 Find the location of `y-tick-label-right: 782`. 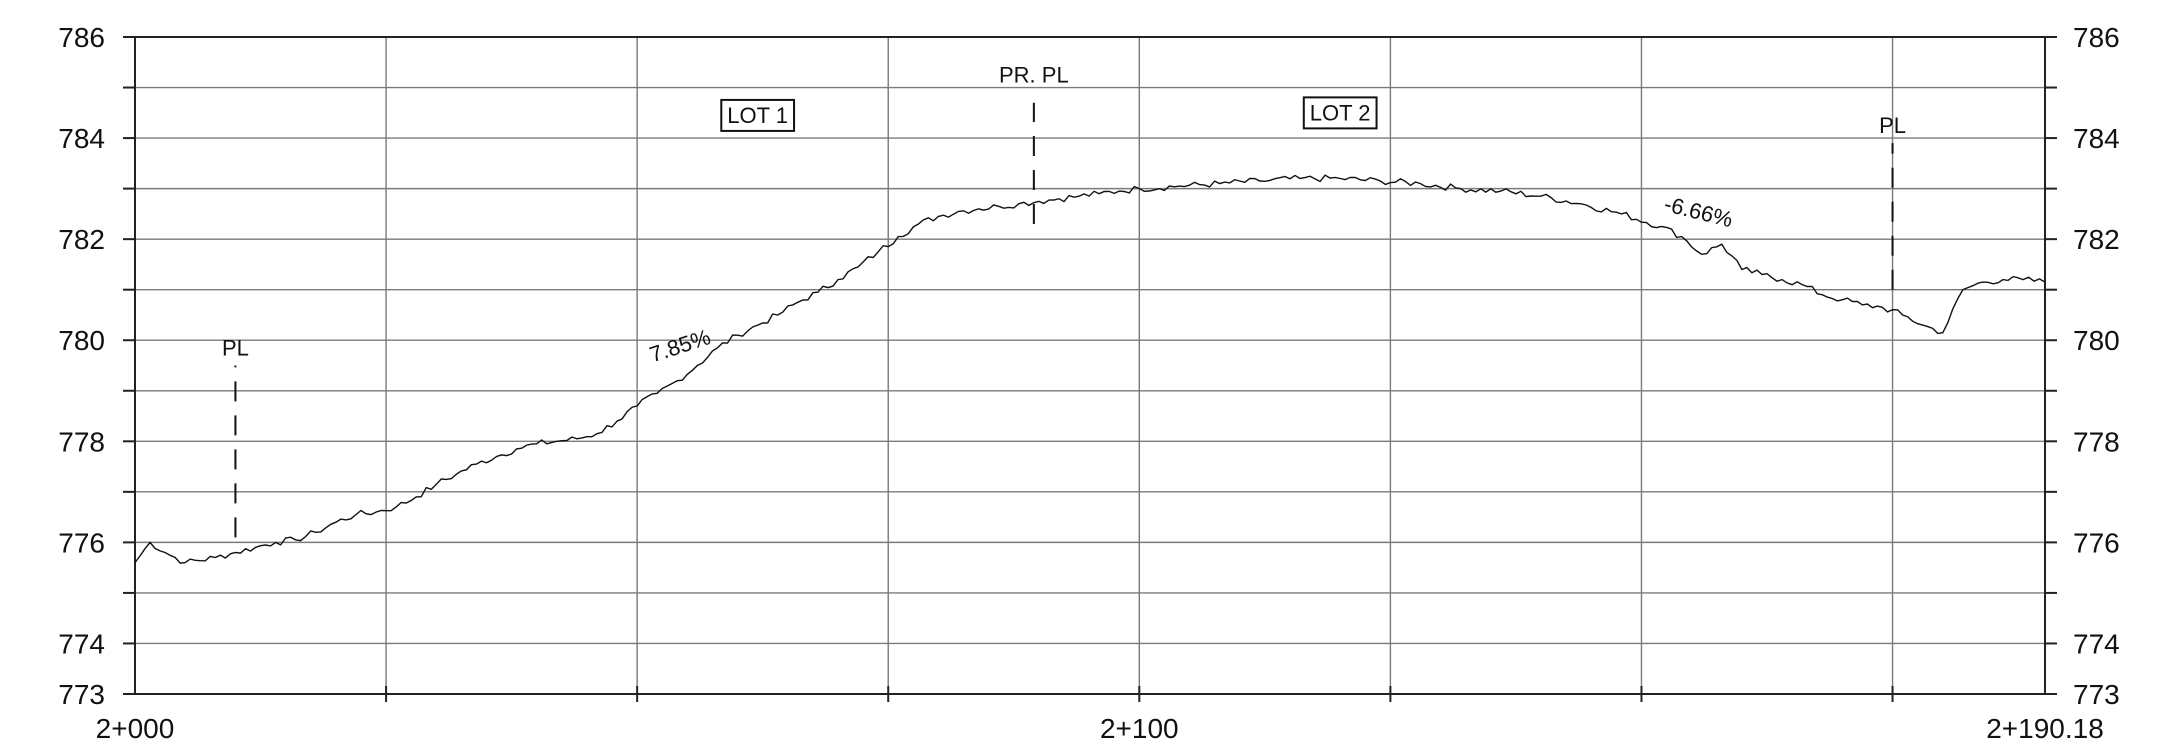

y-tick-label-right: 782 is located at coordinates (2096, 239).